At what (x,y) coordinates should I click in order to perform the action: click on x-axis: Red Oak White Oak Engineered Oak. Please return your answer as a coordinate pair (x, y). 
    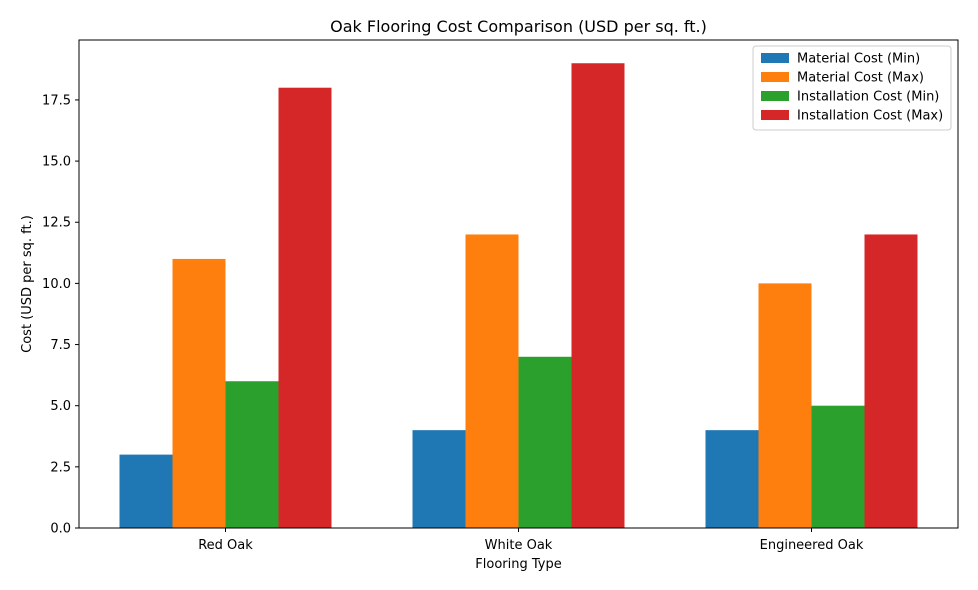
    Looking at the image, I should click on (531, 540).